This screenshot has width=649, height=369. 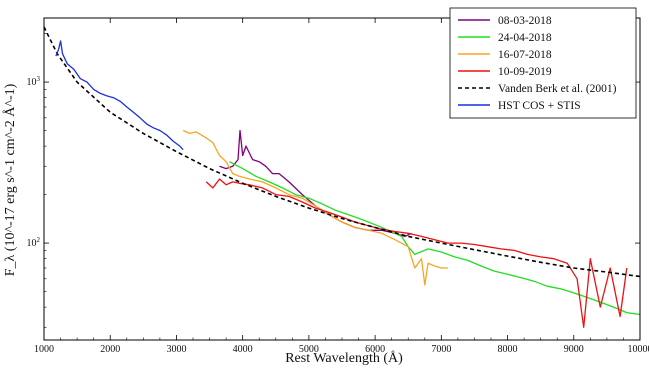 What do you see at coordinates (525, 55) in the screenshot?
I see `legend-label-2: 16-07-2018` at bounding box center [525, 55].